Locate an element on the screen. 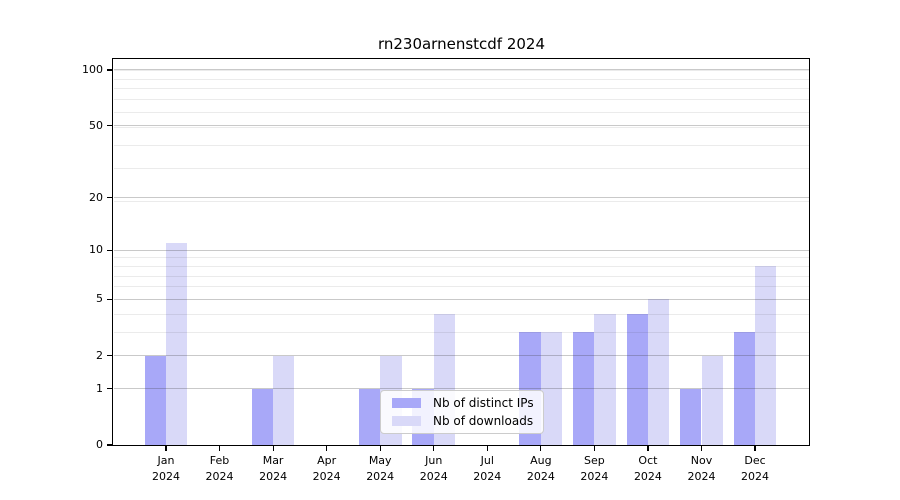 The width and height of the screenshot is (900, 500). bar-downloads-aug is located at coordinates (551, 388).